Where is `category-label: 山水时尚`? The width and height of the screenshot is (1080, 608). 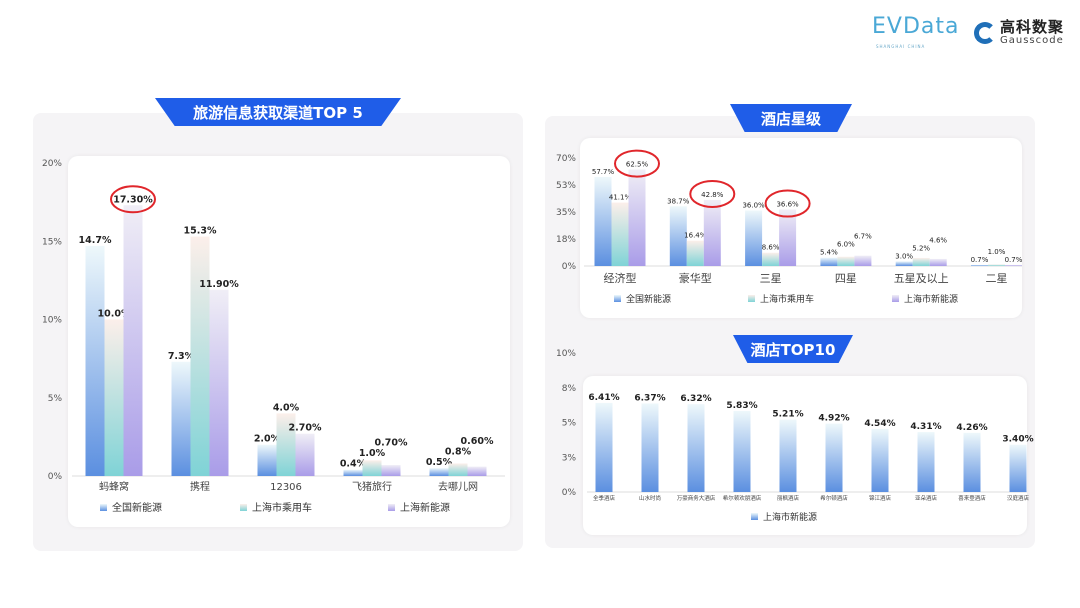
category-label: 山水时尚 is located at coordinates (650, 498).